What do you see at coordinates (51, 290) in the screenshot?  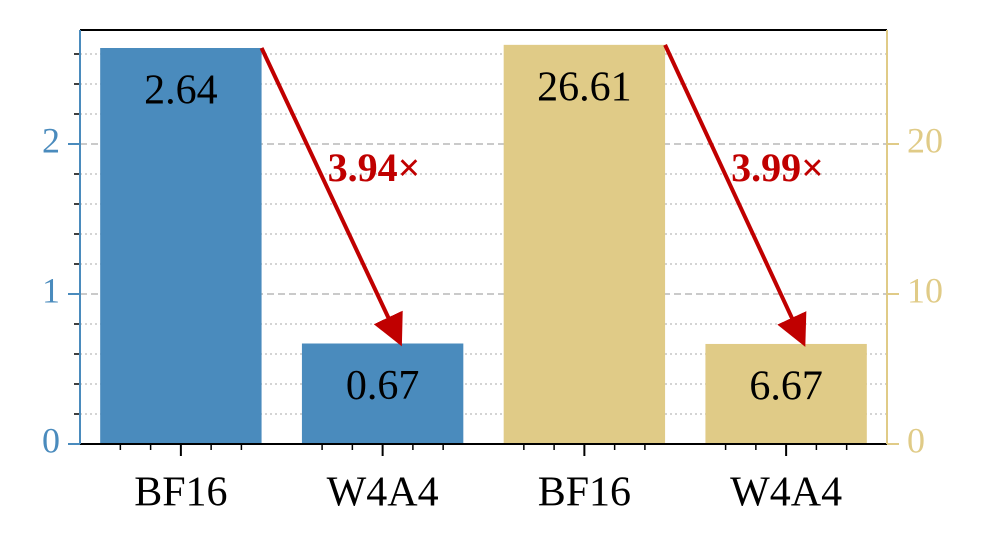 I see `y-tick-label: 1` at bounding box center [51, 290].